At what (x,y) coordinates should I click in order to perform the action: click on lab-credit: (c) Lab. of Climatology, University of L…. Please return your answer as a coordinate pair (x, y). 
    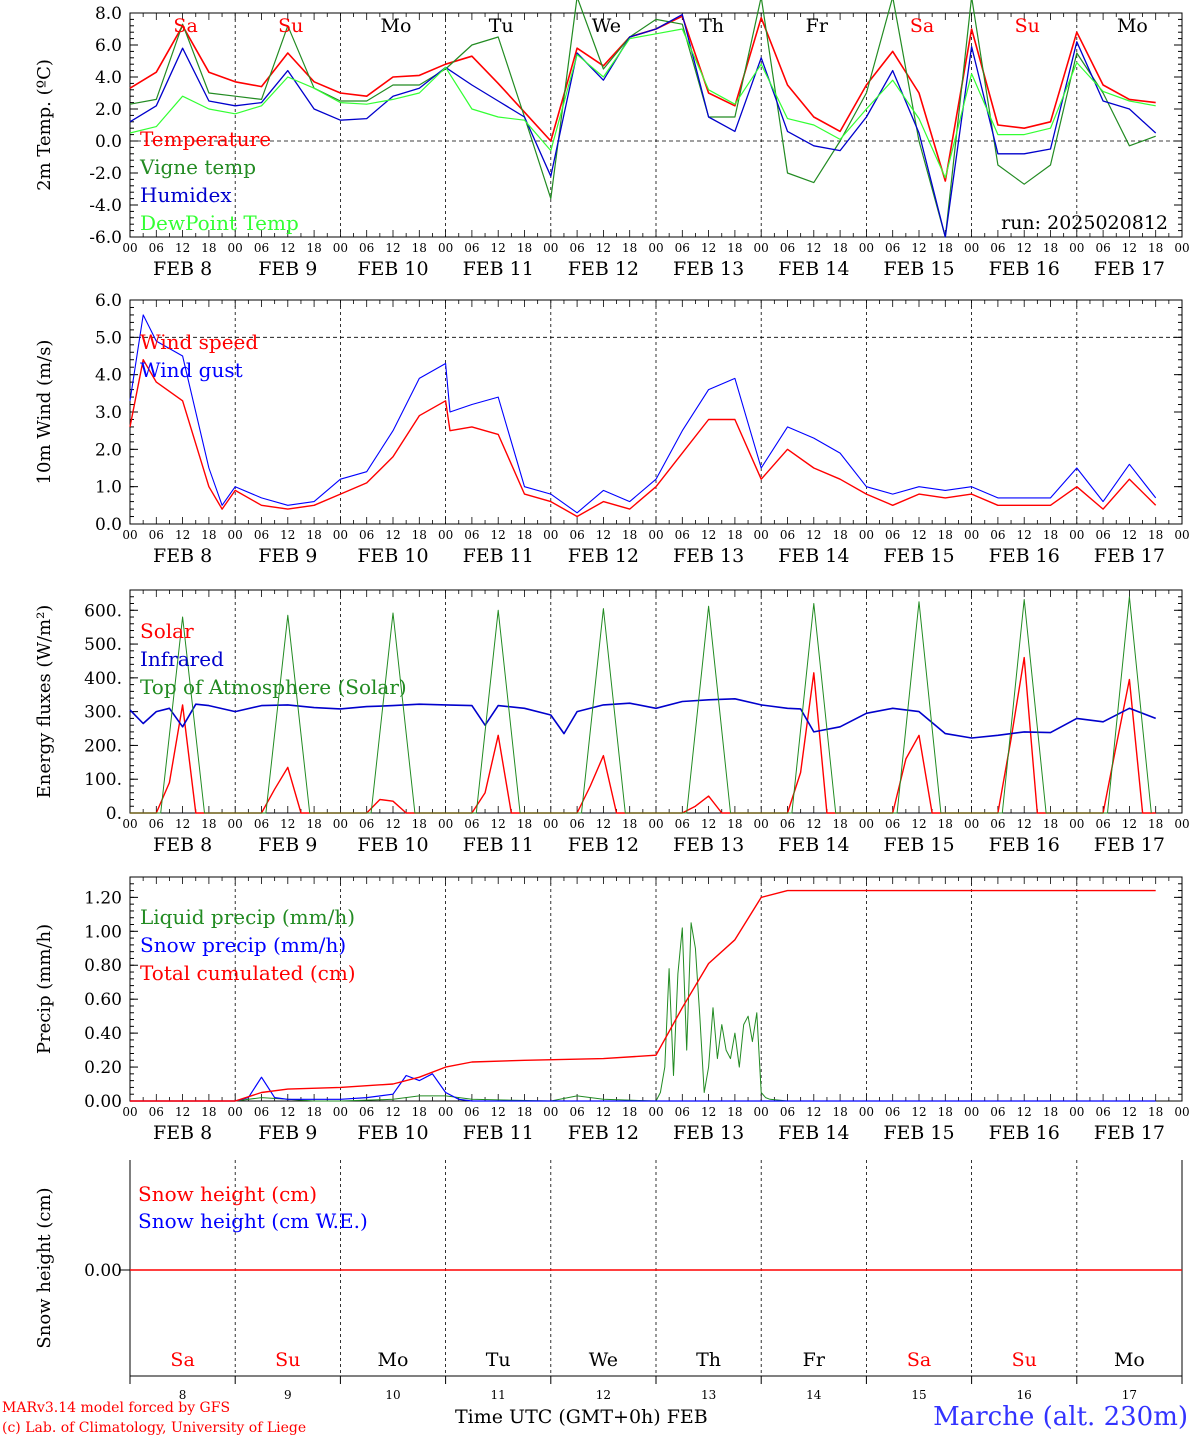
    Looking at the image, I should click on (154, 1428).